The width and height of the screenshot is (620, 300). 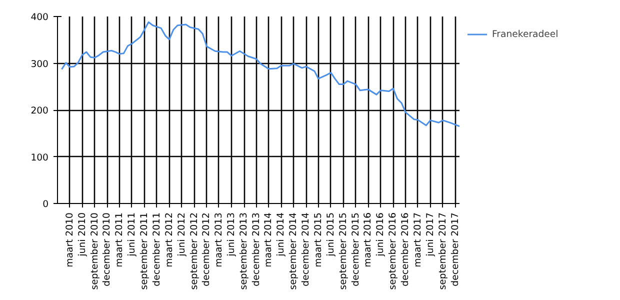 What do you see at coordinates (206, 249) in the screenshot?
I see `x-tick-label: december 2012` at bounding box center [206, 249].